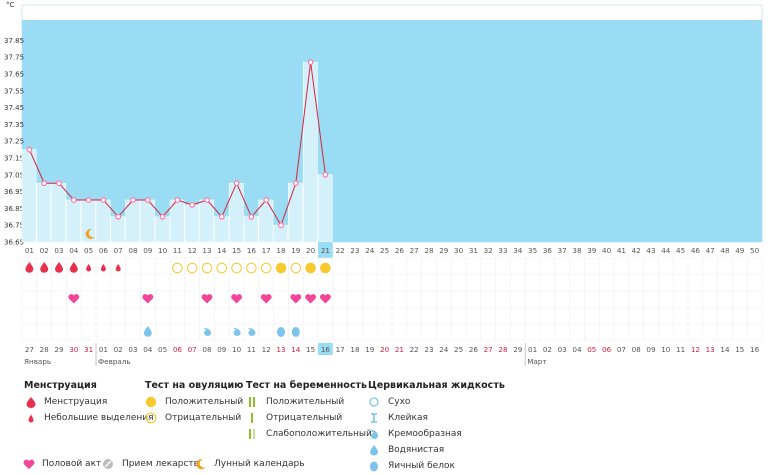 This screenshot has width=770, height=475. What do you see at coordinates (44, 250) in the screenshot?
I see `cycle-day-label: 02` at bounding box center [44, 250].